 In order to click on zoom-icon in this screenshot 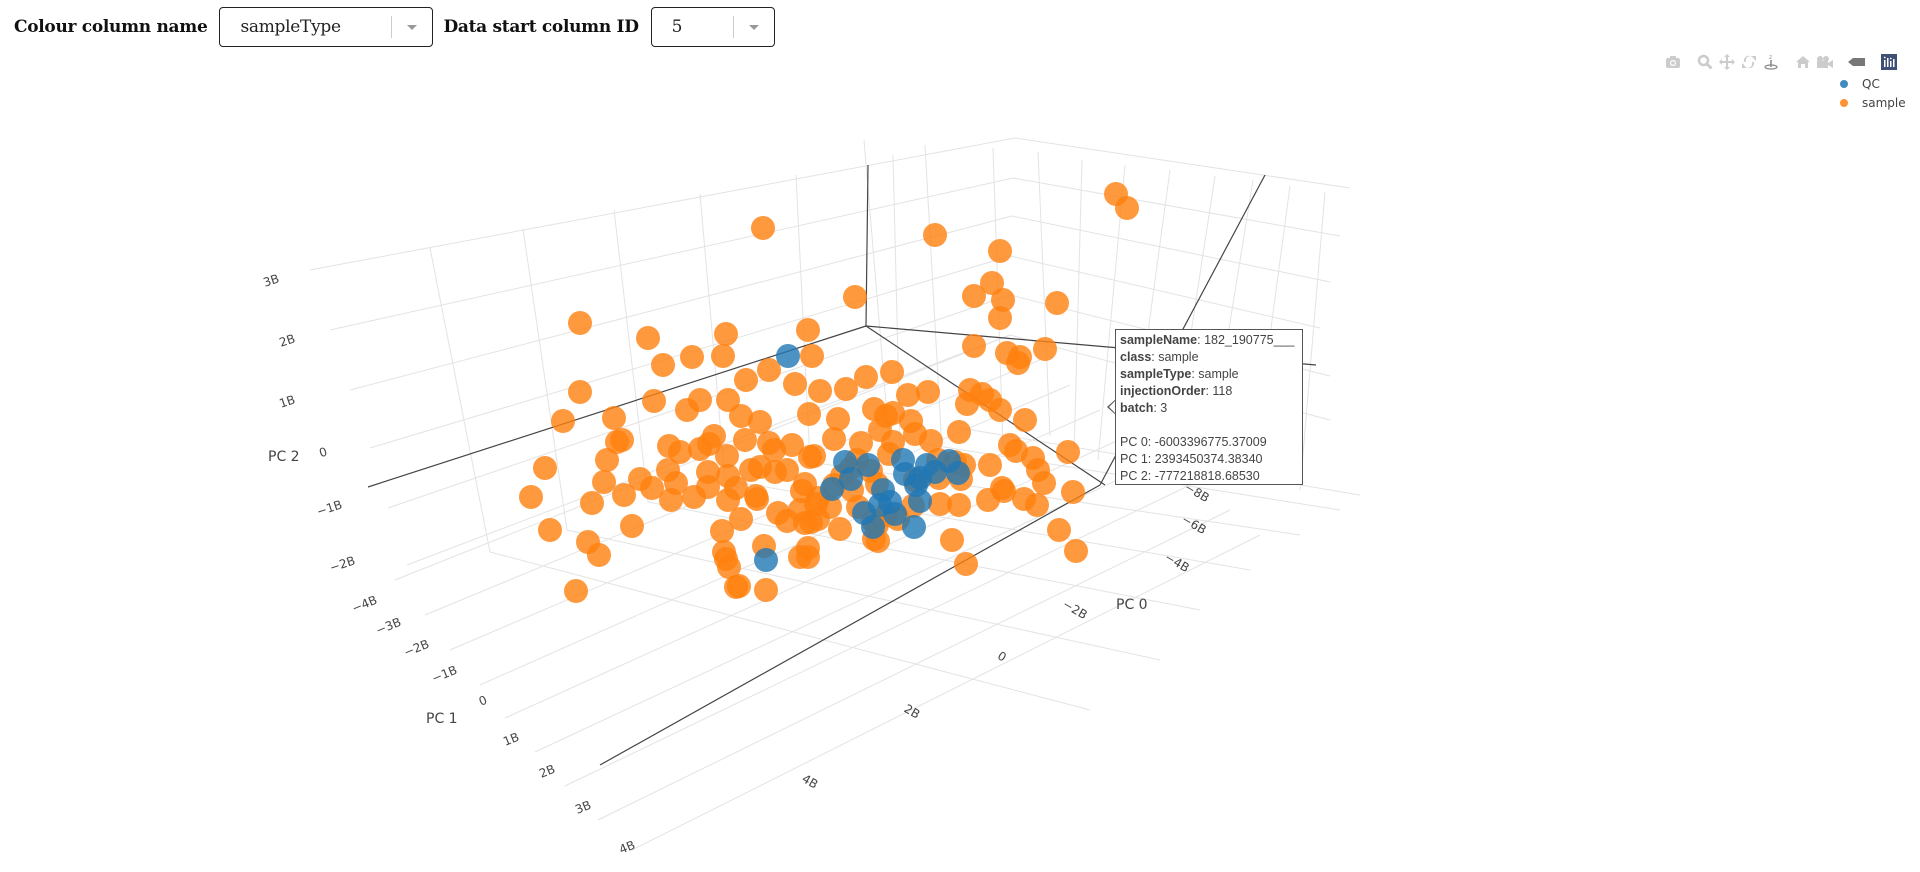, I will do `click(1705, 62)`.